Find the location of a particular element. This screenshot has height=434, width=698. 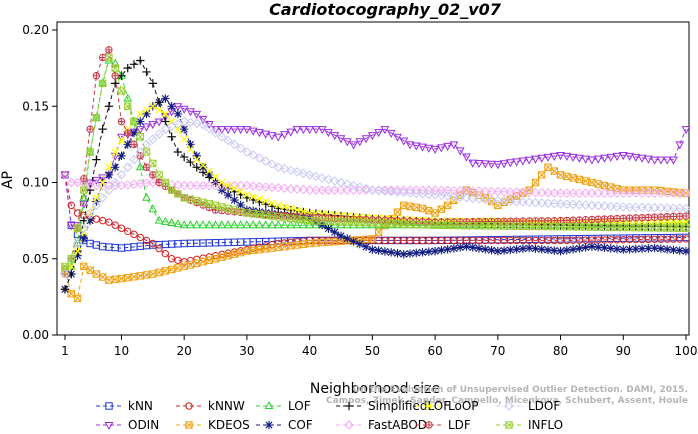

x-tick-label: 30 is located at coordinates (246, 351).